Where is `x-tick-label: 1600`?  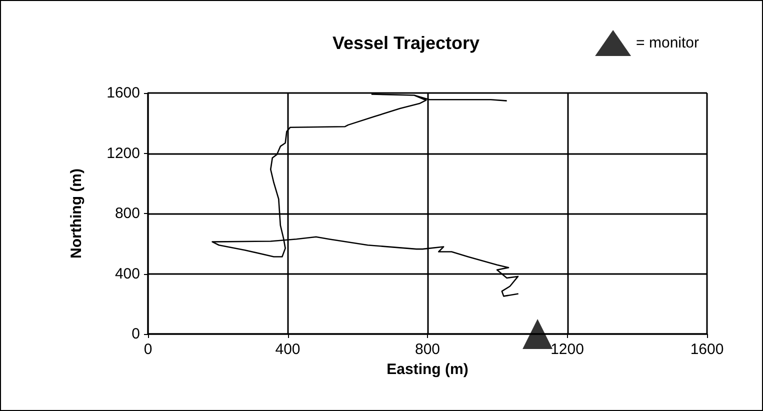 x-tick-label: 1600 is located at coordinates (707, 349).